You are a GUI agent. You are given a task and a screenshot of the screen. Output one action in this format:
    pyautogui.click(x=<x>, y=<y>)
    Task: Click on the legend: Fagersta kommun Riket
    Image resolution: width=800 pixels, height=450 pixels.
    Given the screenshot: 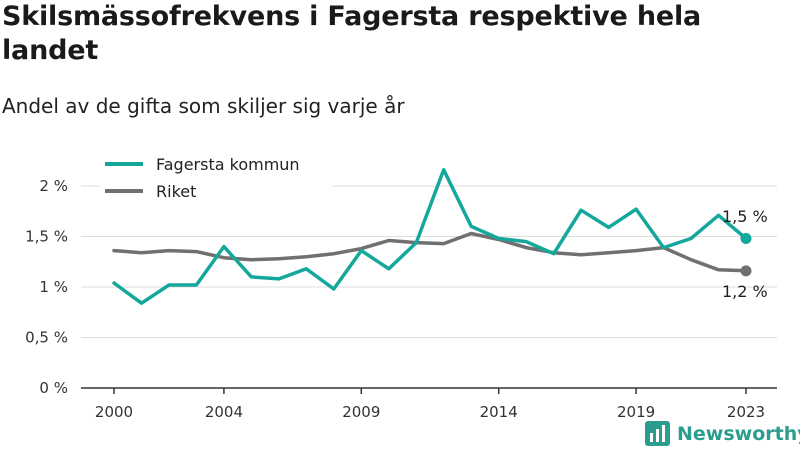 What is the action you would take?
    pyautogui.click(x=216, y=183)
    